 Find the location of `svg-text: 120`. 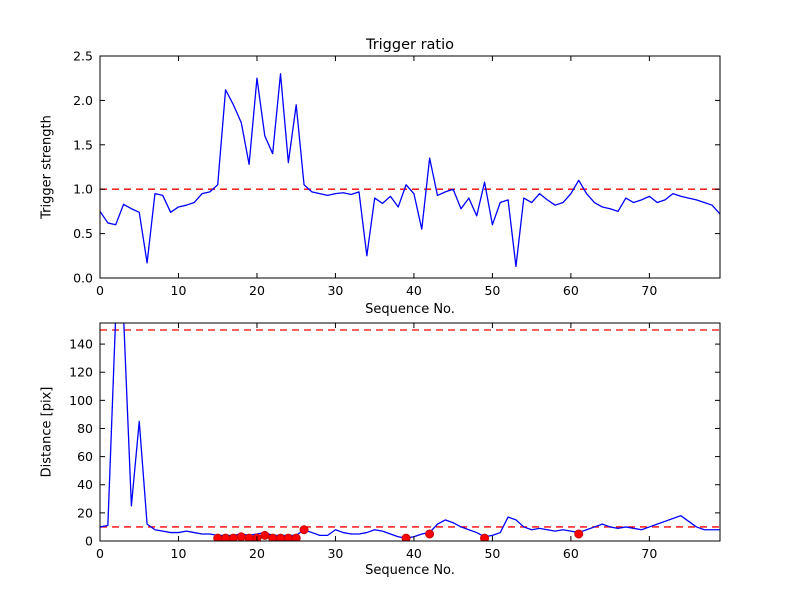

svg-text: 120 is located at coordinates (81, 372).